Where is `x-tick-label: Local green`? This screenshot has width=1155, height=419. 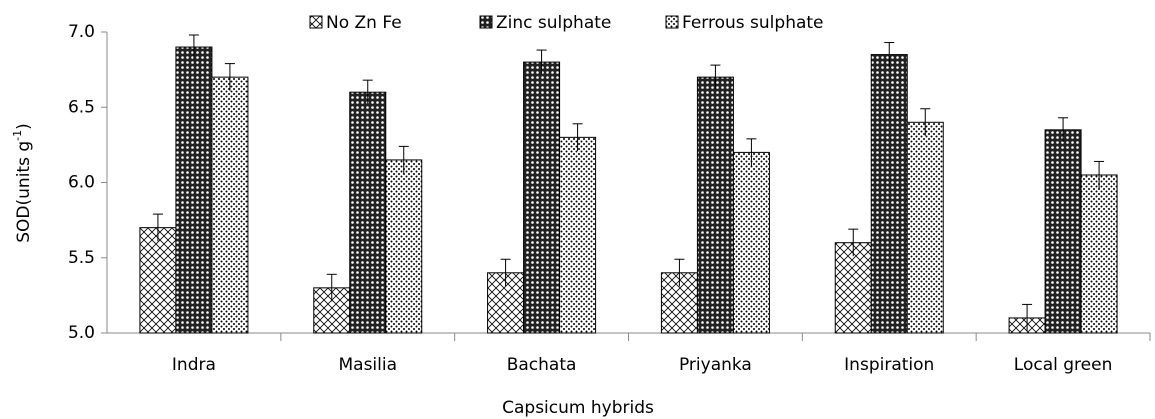 x-tick-label: Local green is located at coordinates (1063, 365).